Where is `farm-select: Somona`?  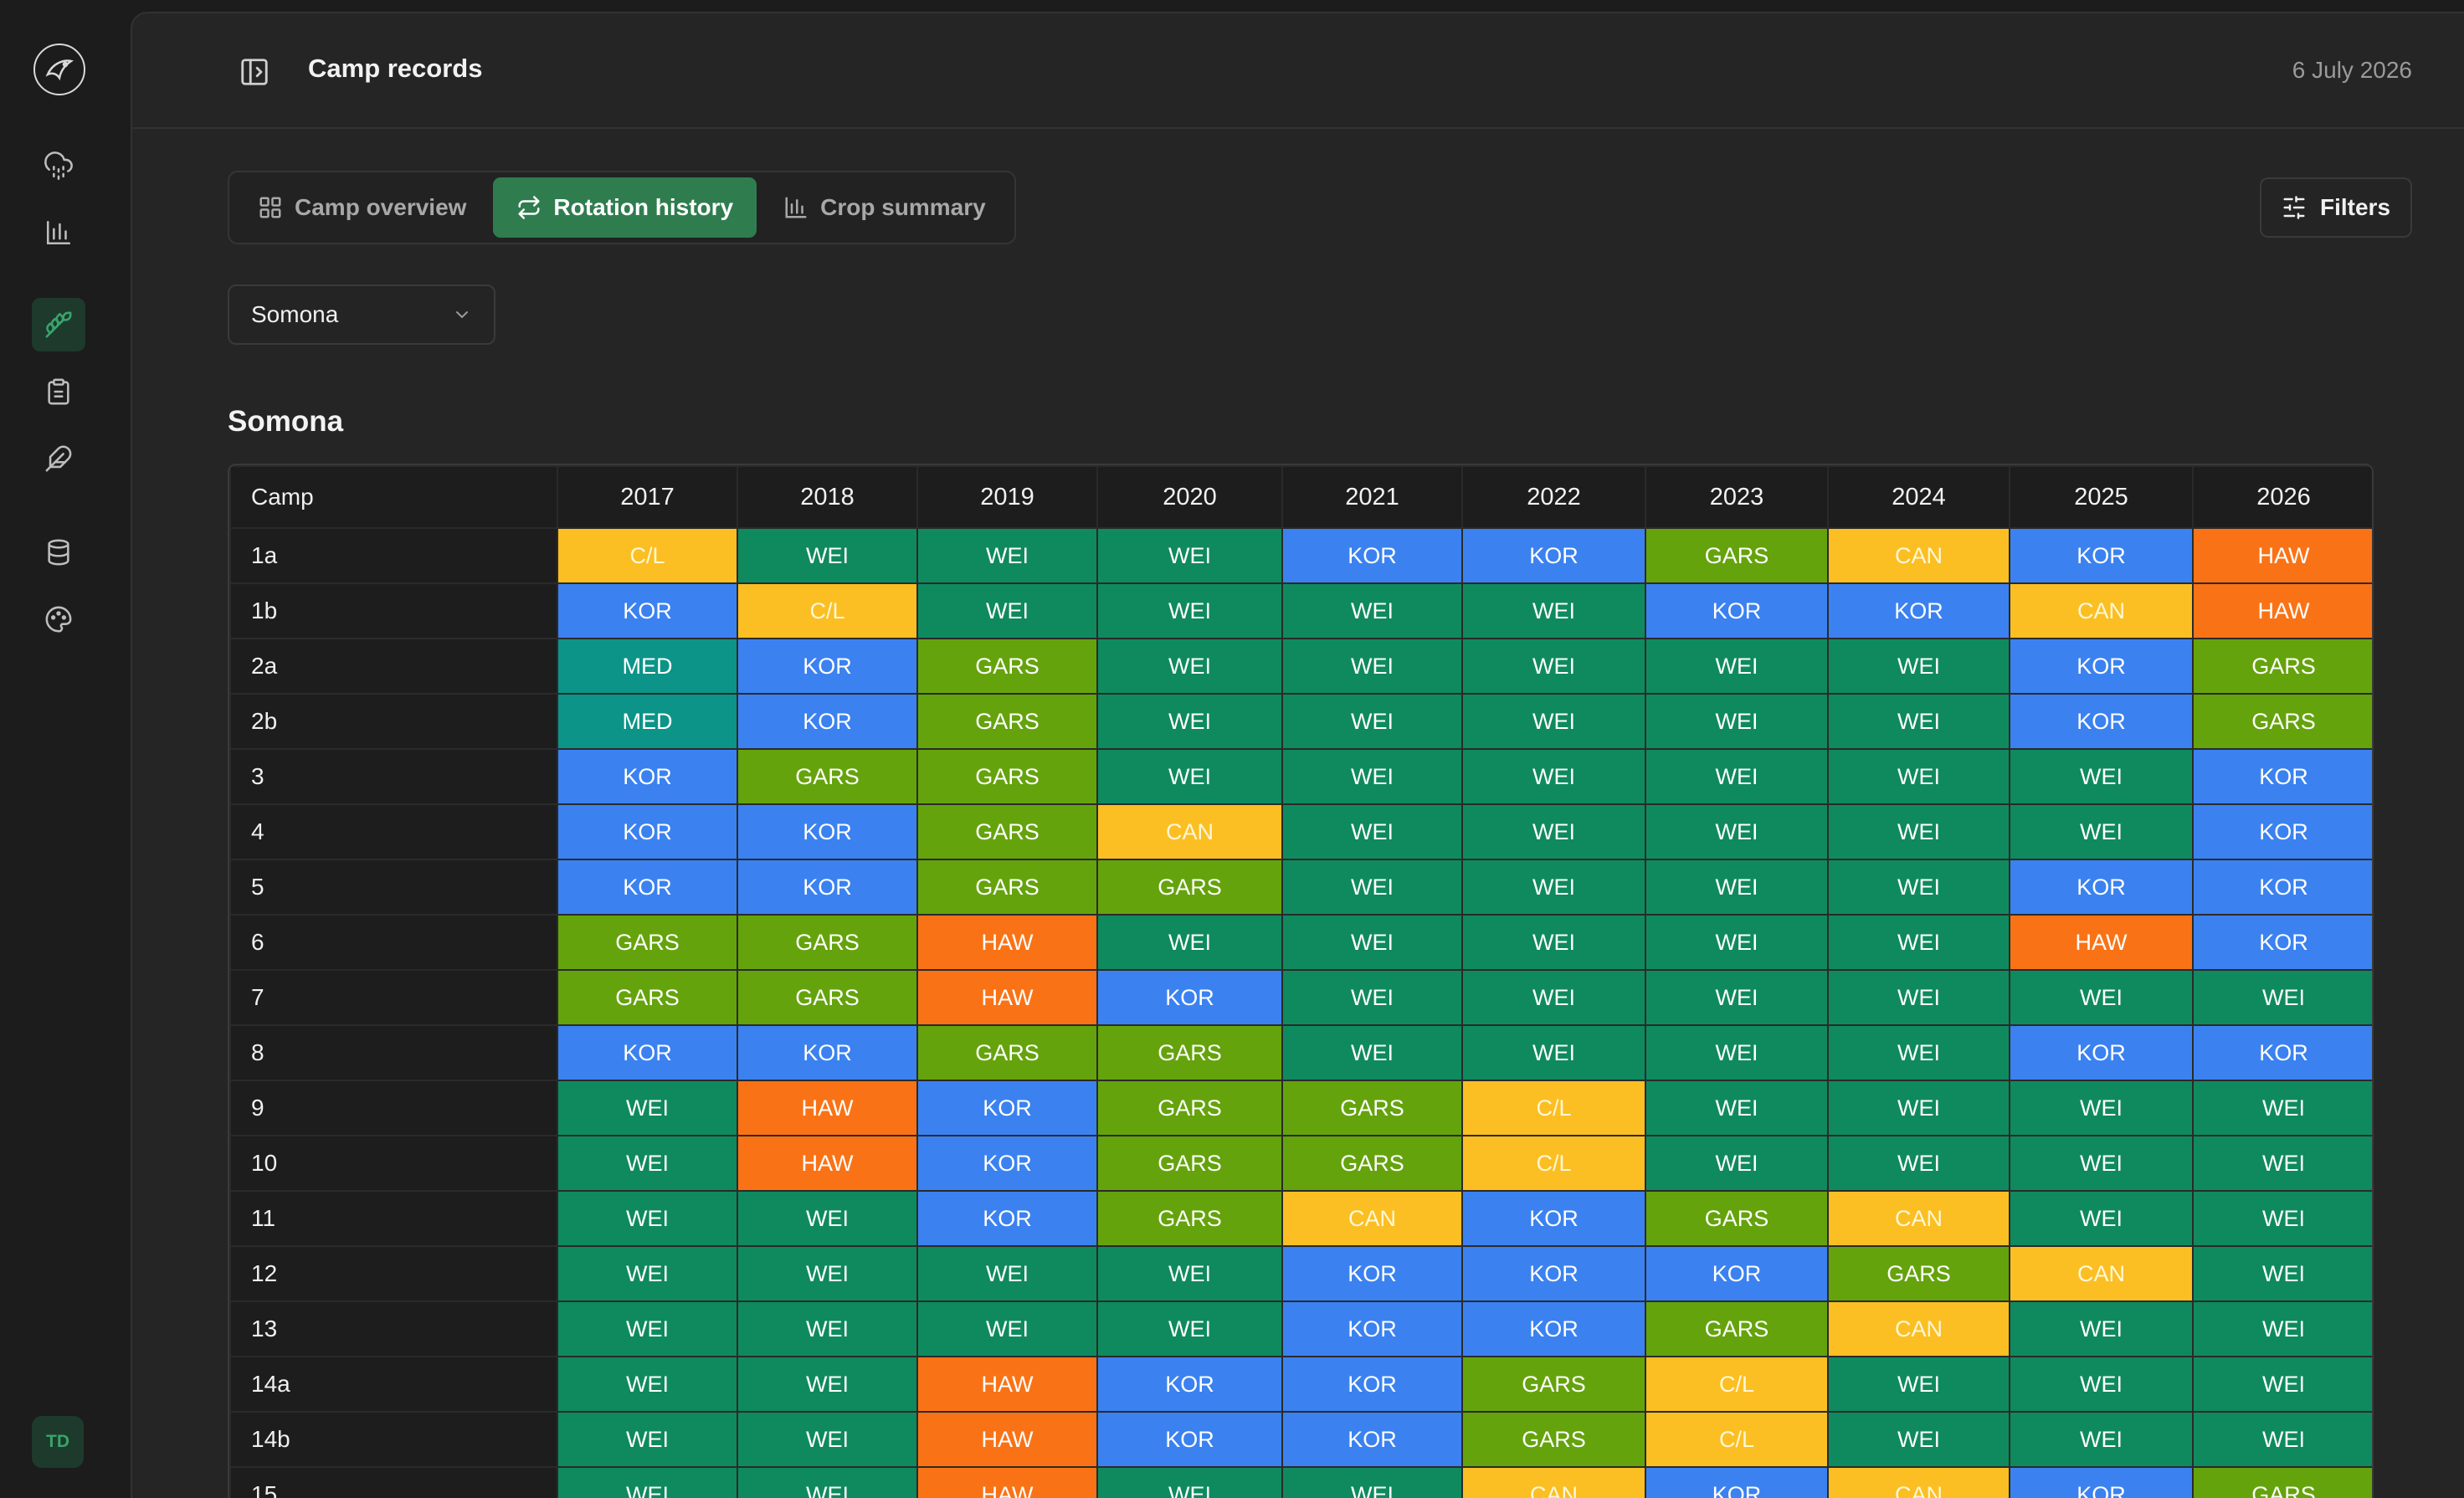 farm-select: Somona is located at coordinates (361, 315).